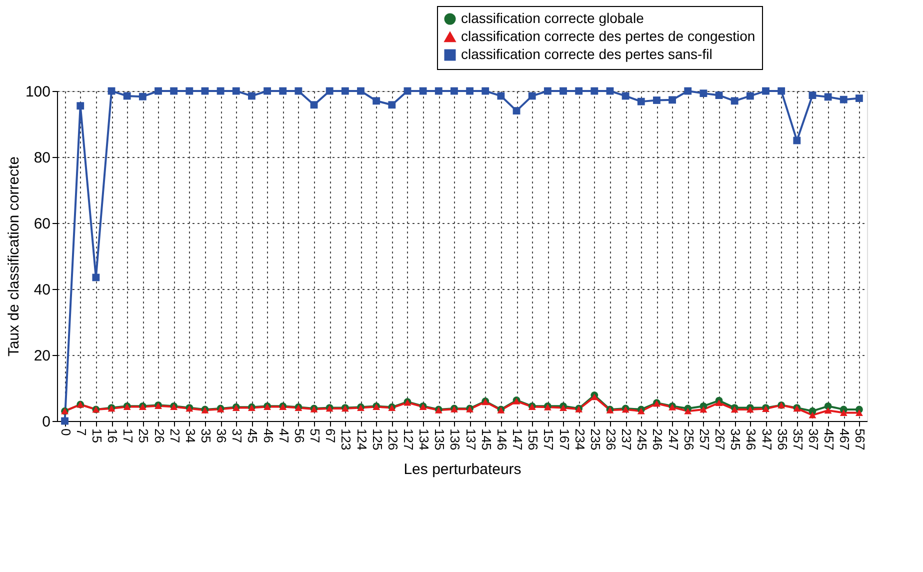  Describe the element at coordinates (37, 92) in the screenshot. I see `y-tick-label: 100` at that location.